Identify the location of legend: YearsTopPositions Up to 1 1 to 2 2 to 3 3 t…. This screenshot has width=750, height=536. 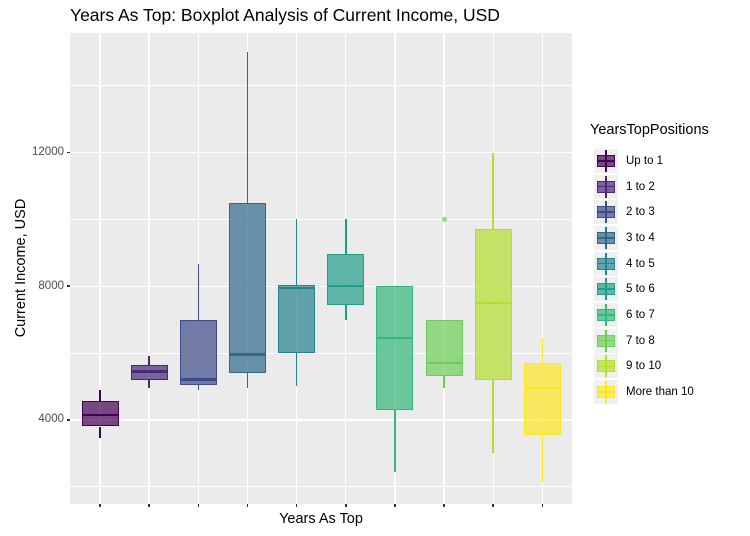
(669, 263).